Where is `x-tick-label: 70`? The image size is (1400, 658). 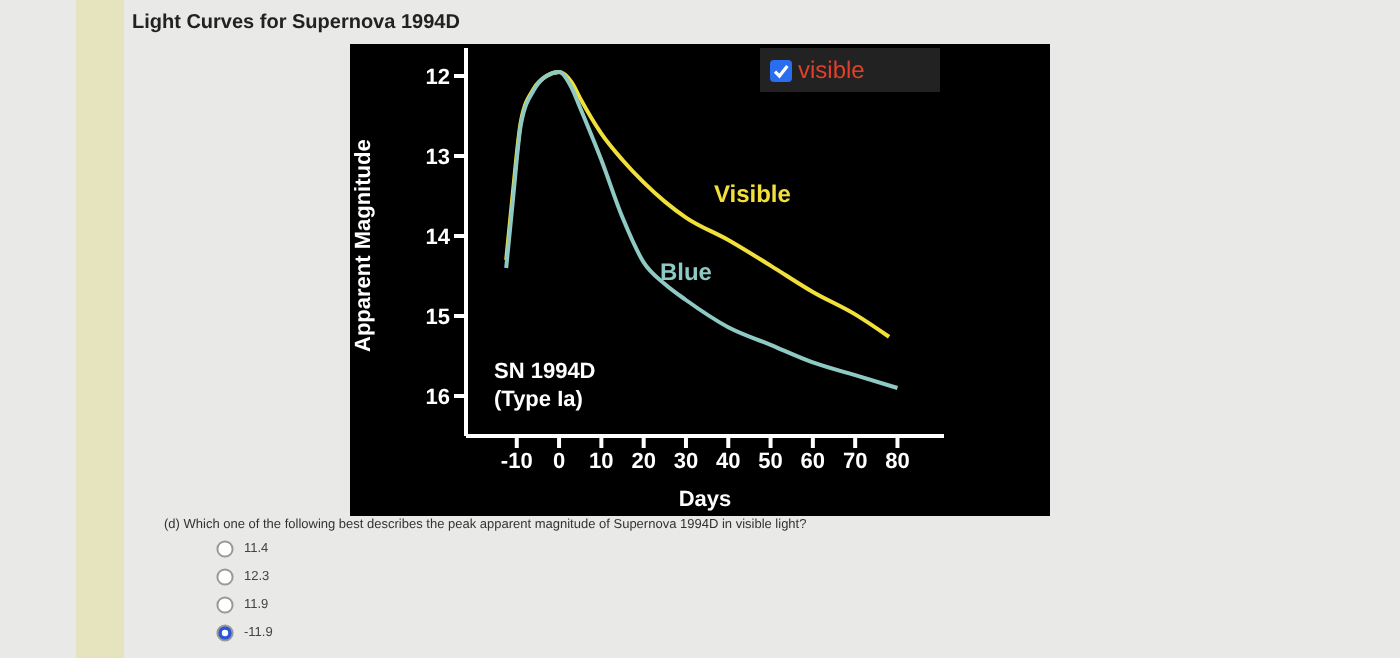 x-tick-label: 70 is located at coordinates (855, 461).